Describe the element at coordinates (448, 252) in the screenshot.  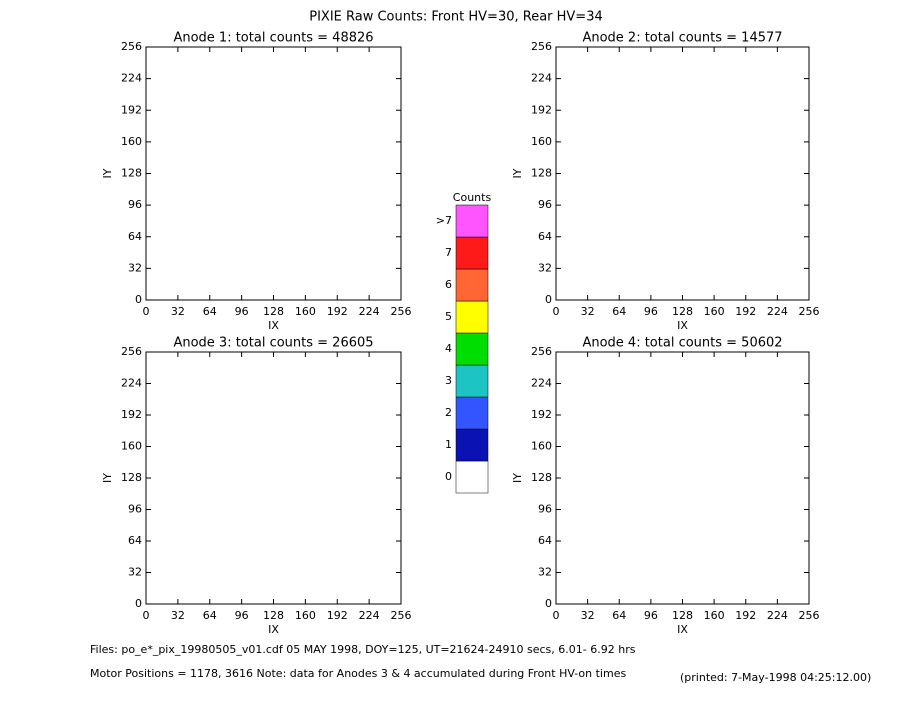
I see `colorbar-label: 7` at that location.